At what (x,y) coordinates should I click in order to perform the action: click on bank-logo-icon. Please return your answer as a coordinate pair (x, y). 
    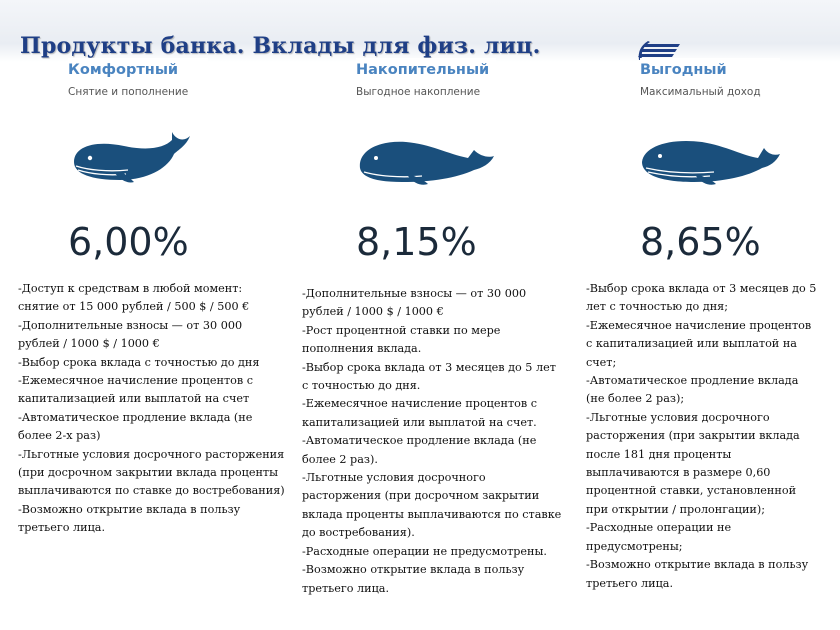
    Looking at the image, I should click on (659, 50).